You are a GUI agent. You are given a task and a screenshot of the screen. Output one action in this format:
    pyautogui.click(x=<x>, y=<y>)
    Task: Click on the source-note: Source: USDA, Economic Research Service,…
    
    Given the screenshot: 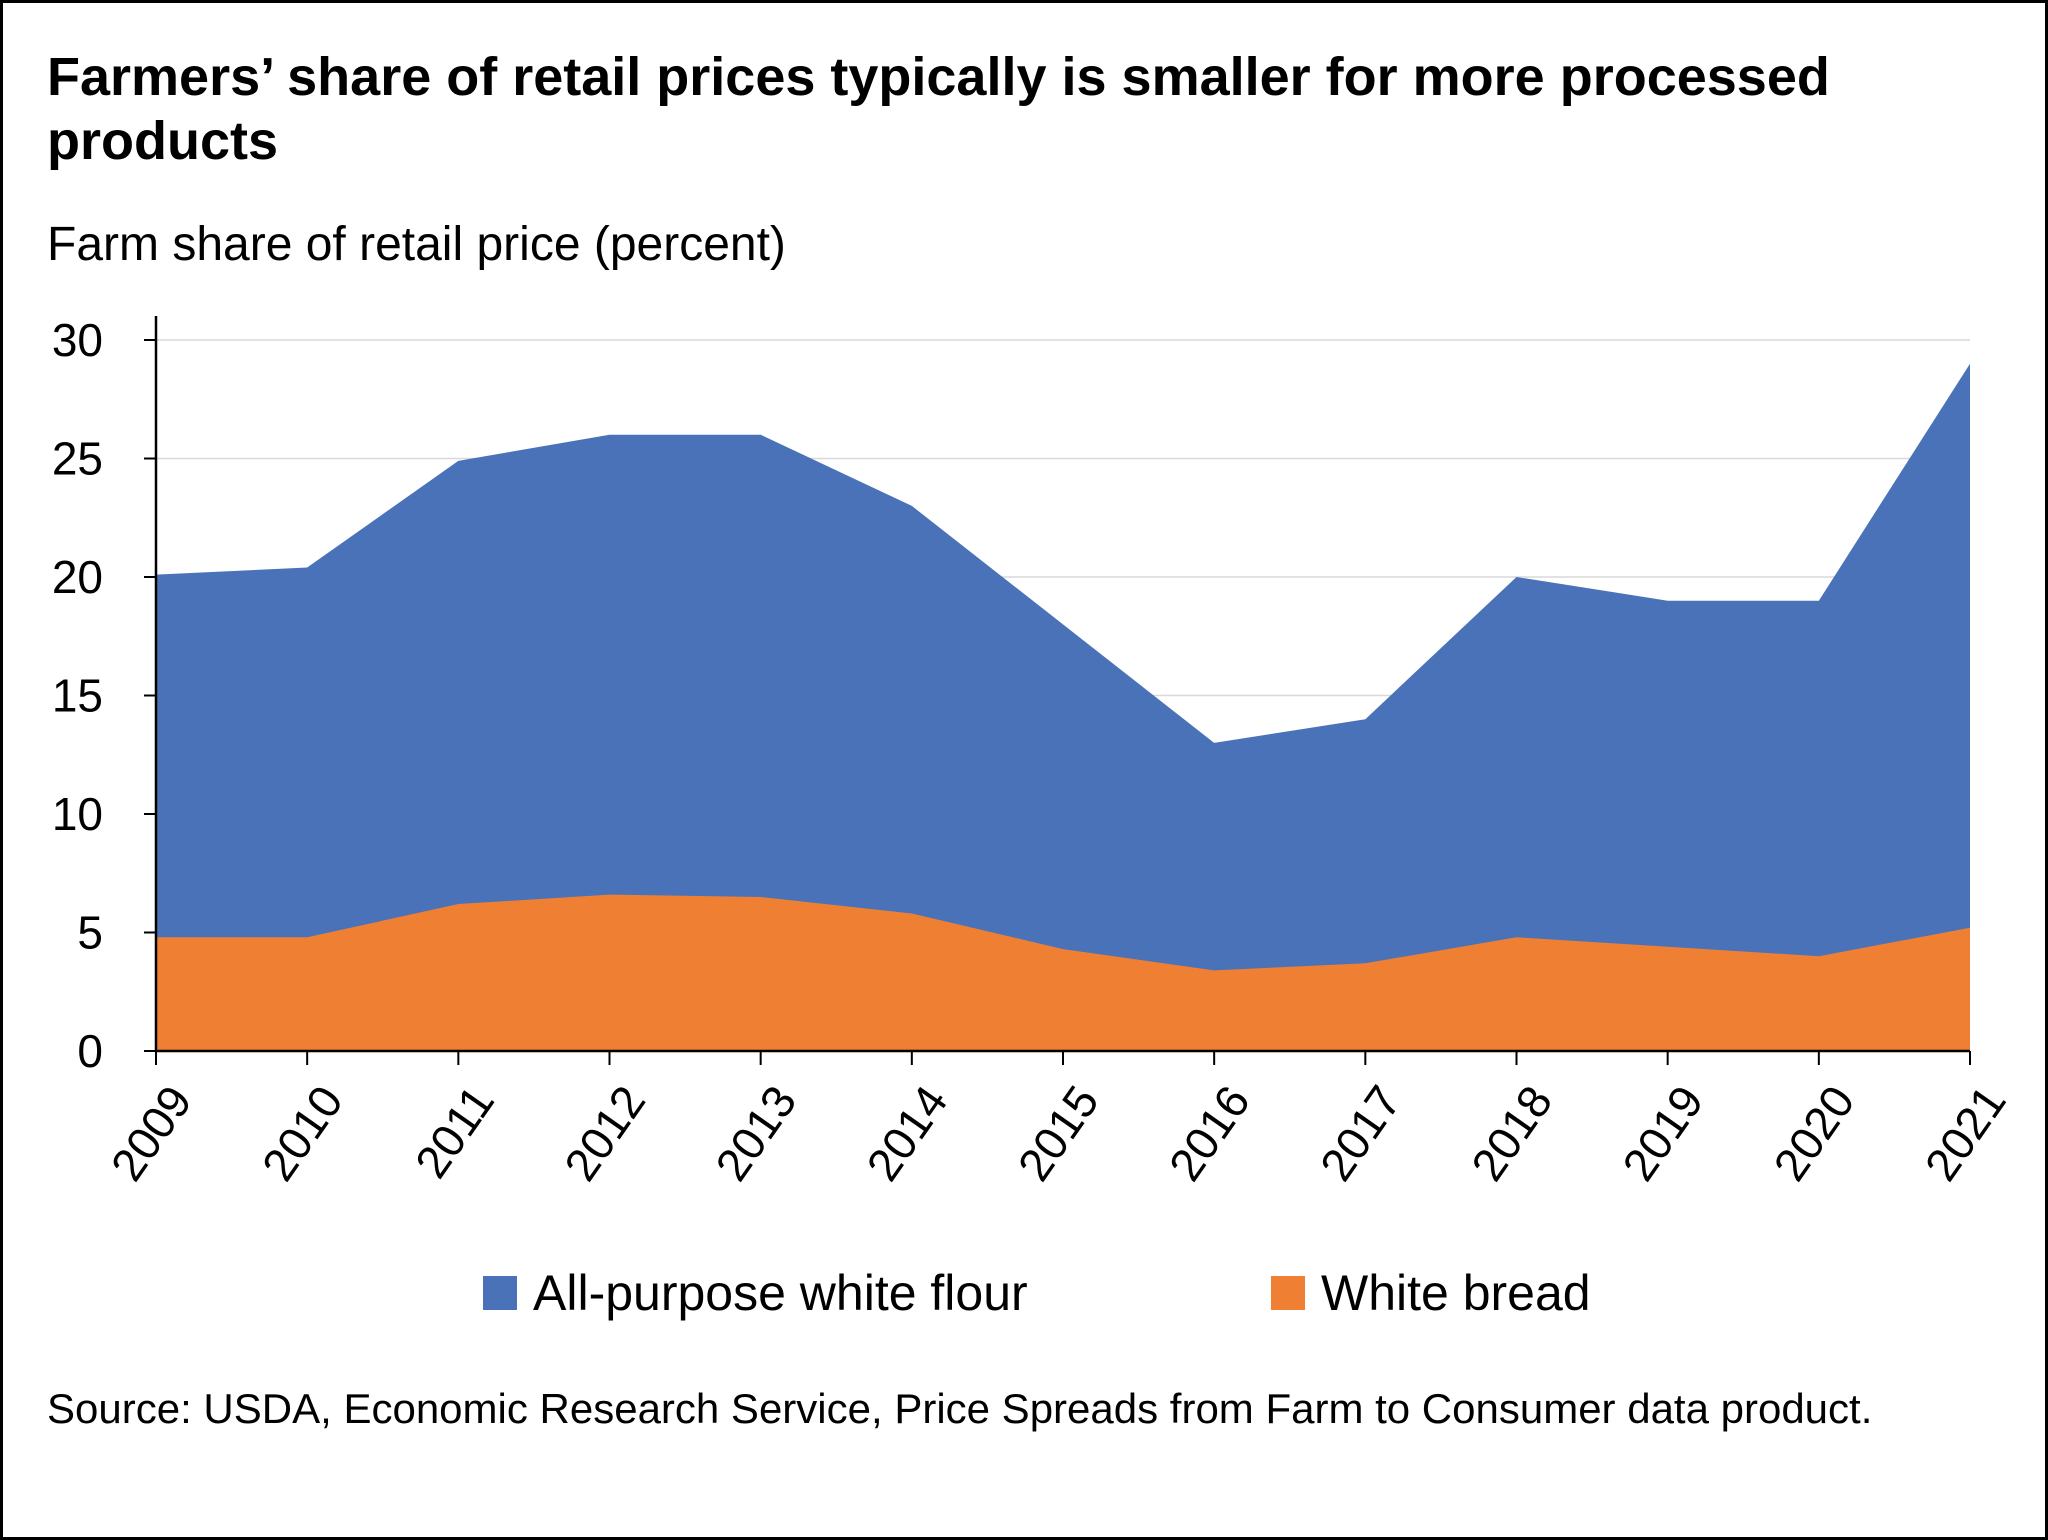 What is the action you would take?
    pyautogui.click(x=960, y=1408)
    